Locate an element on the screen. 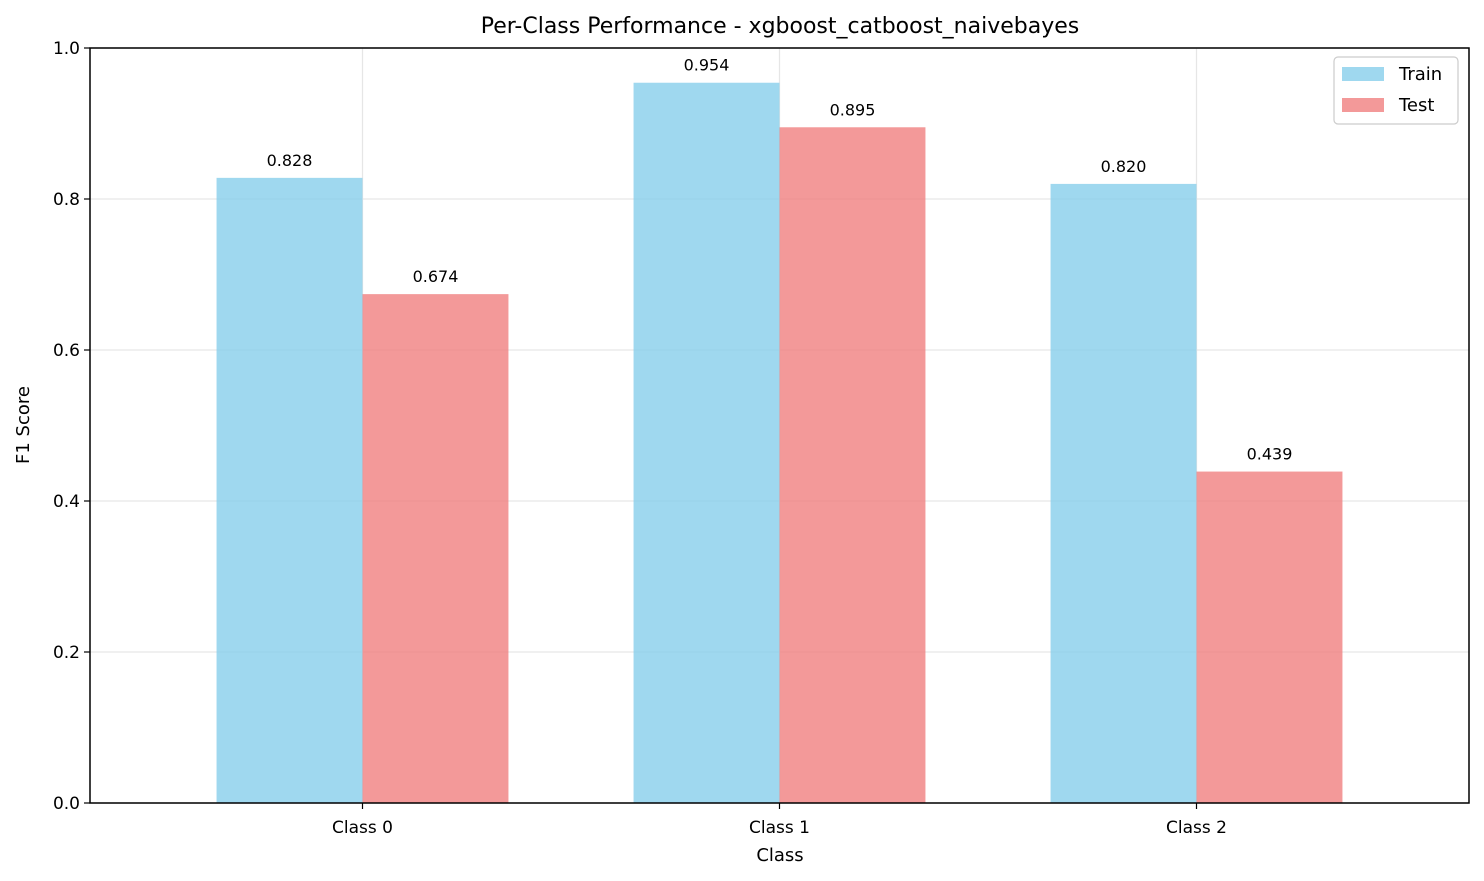  data-label-test-2: 0.439 is located at coordinates (1270, 454).